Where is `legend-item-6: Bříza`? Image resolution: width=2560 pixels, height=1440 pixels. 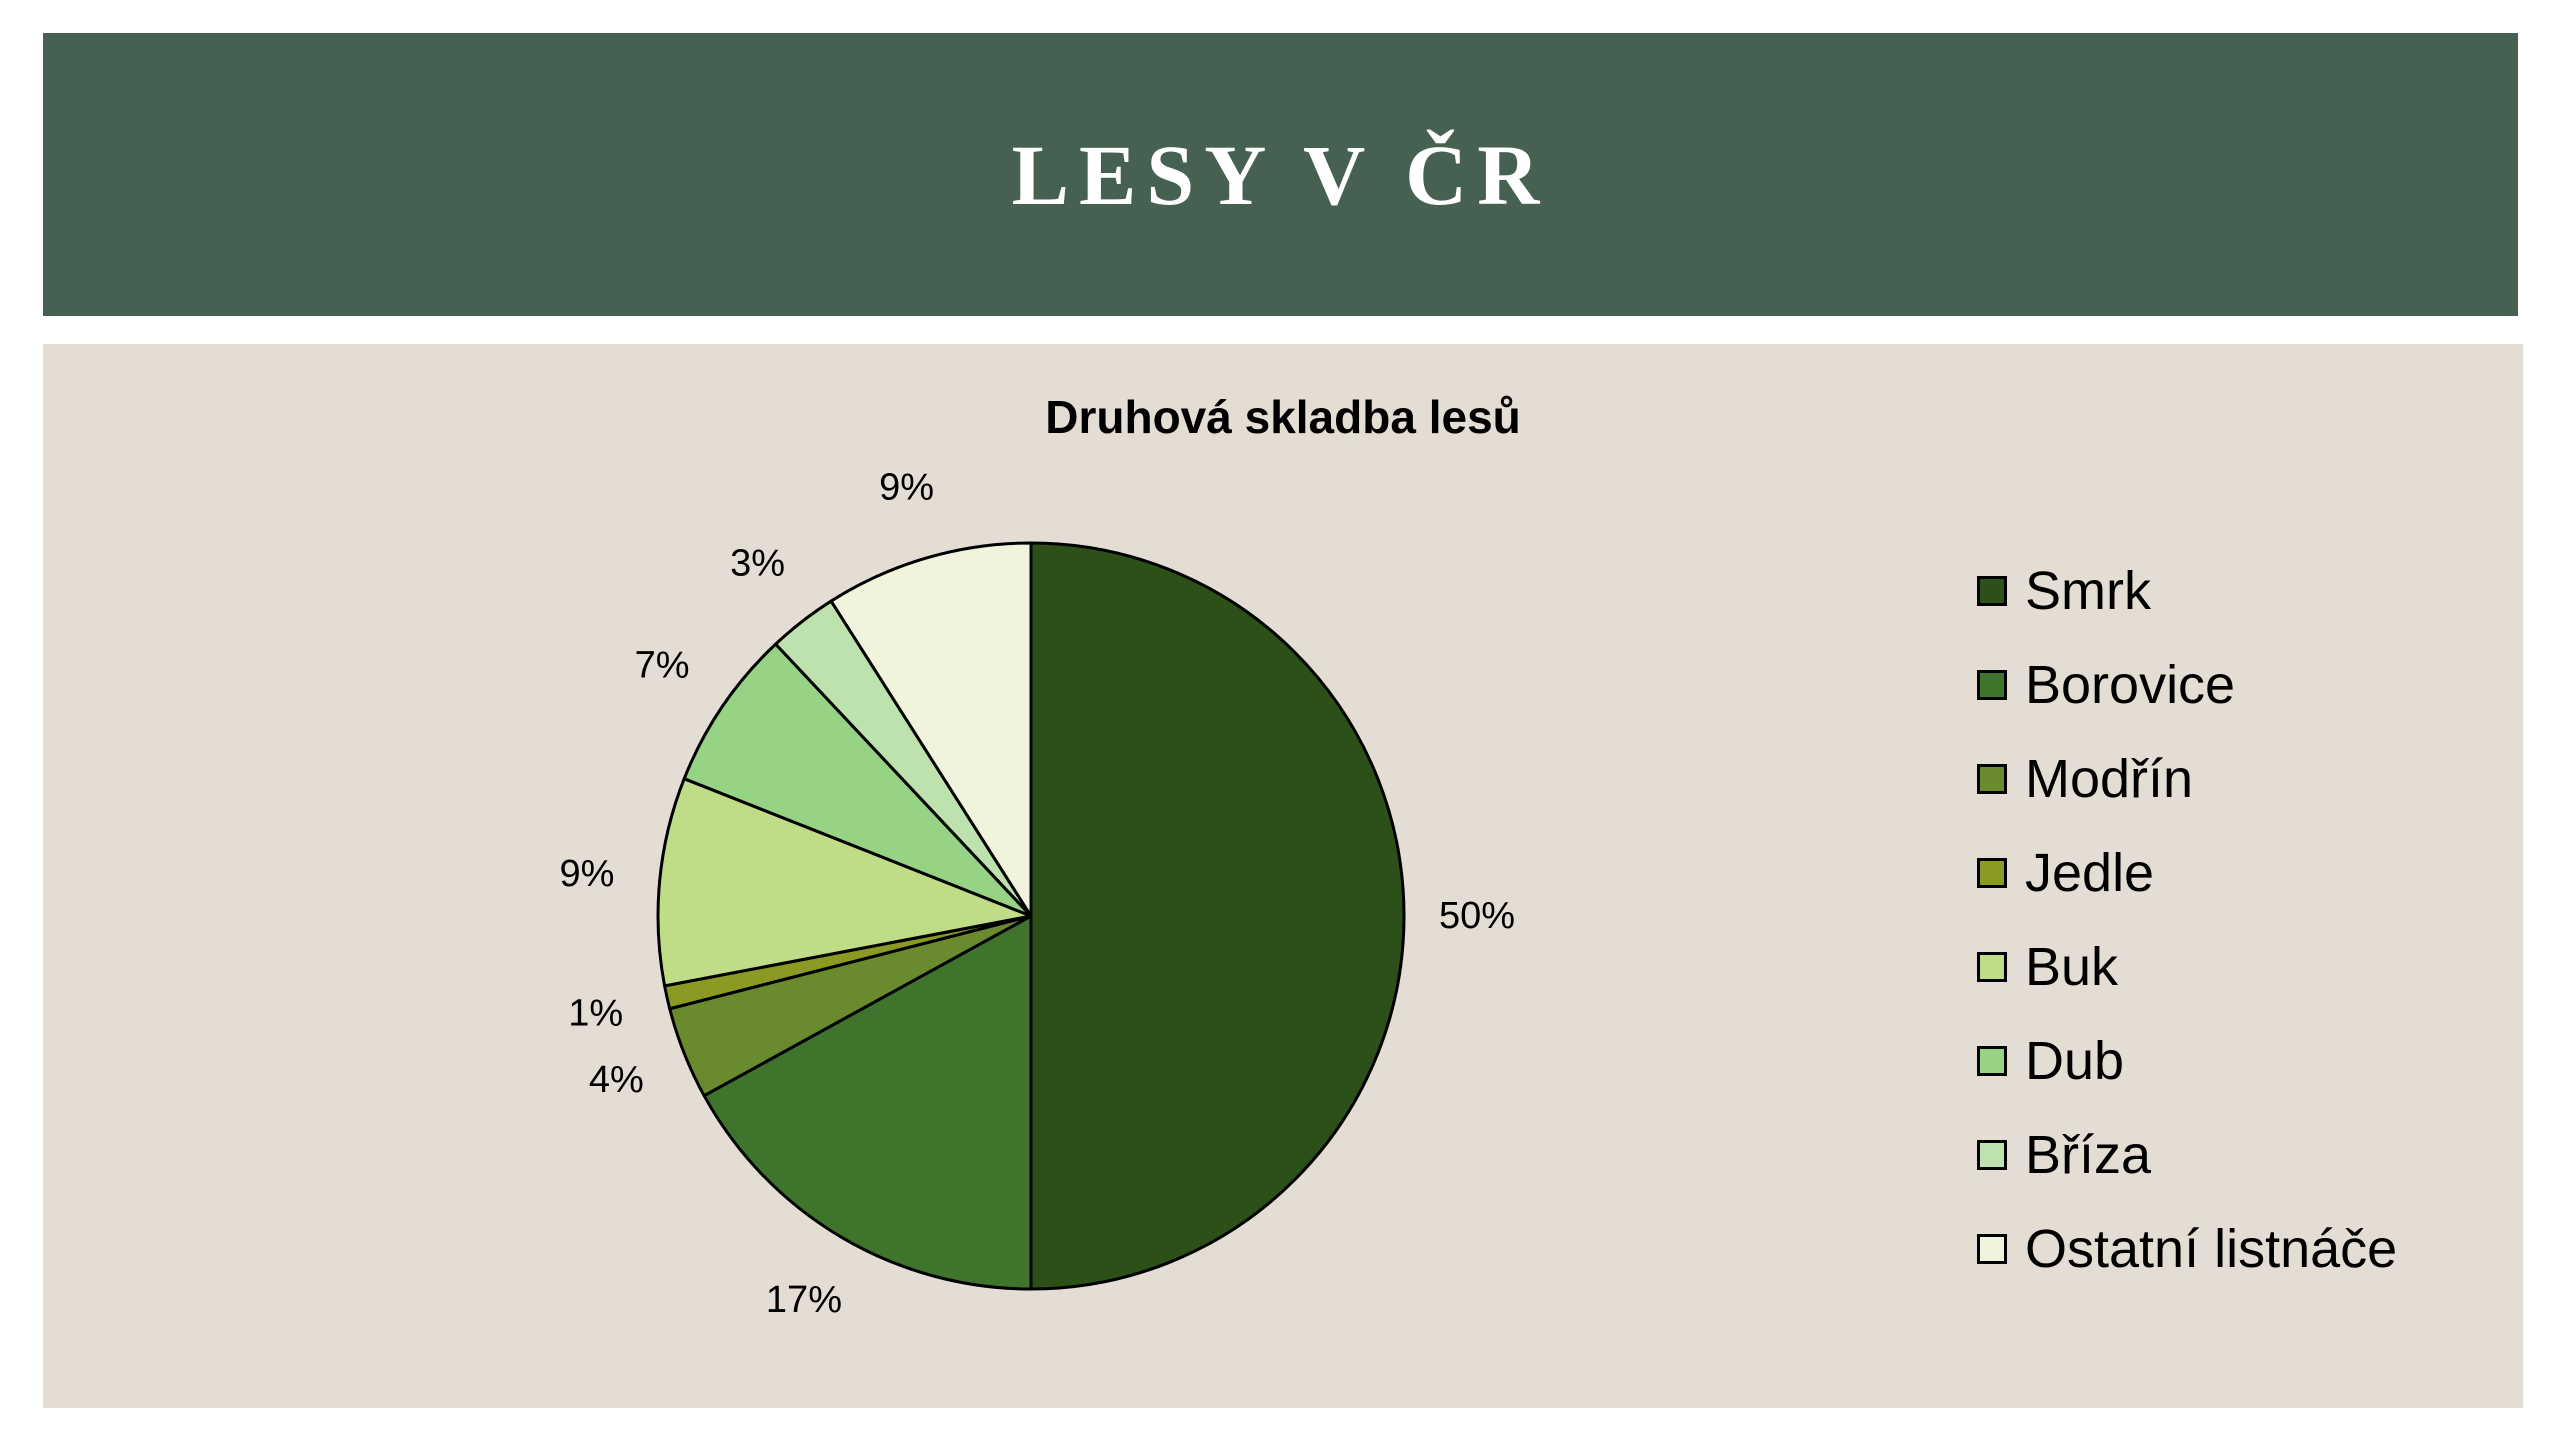
legend-item-6: Bříza is located at coordinates (2187, 1155).